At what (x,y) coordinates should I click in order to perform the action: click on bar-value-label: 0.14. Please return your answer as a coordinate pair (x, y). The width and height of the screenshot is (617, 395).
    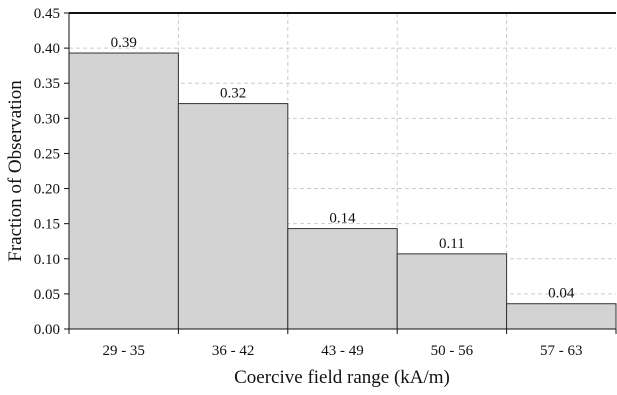
    Looking at the image, I should click on (342, 219).